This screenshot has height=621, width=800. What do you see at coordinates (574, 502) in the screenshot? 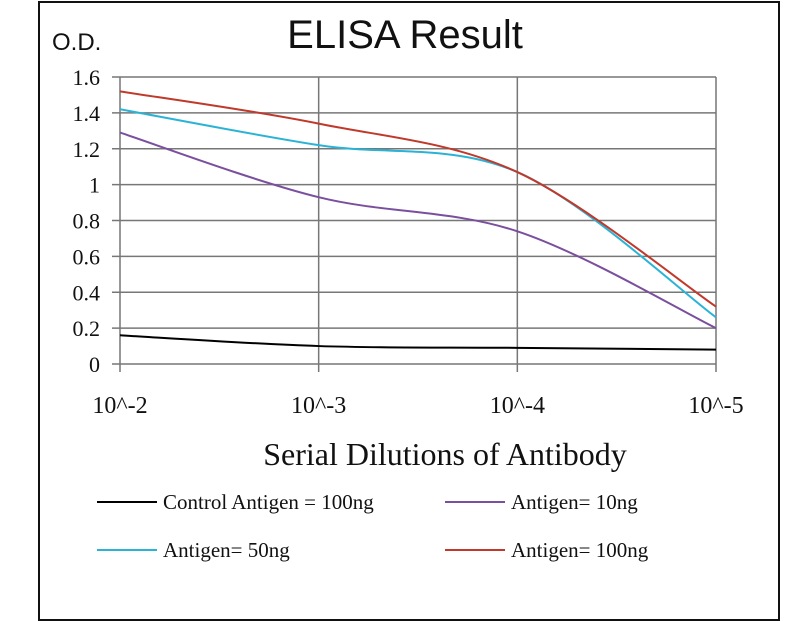
I see `legend-label: Antigen= 10ng` at bounding box center [574, 502].